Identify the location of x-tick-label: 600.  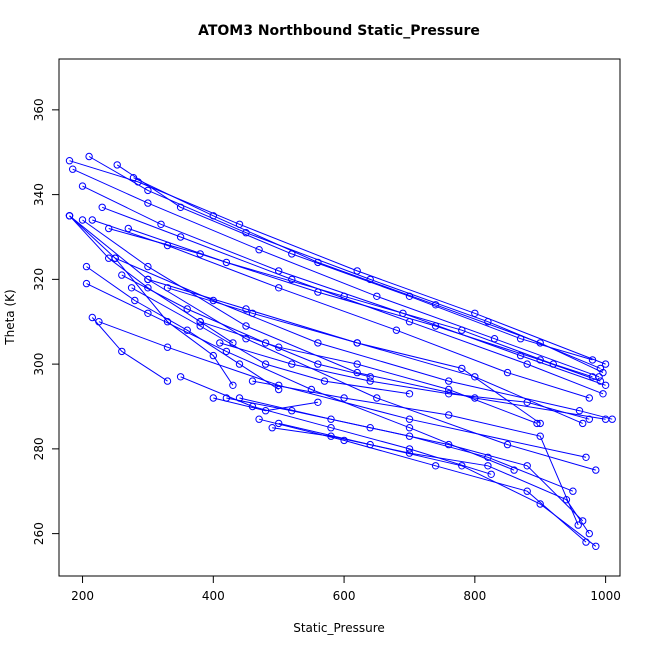
(344, 596).